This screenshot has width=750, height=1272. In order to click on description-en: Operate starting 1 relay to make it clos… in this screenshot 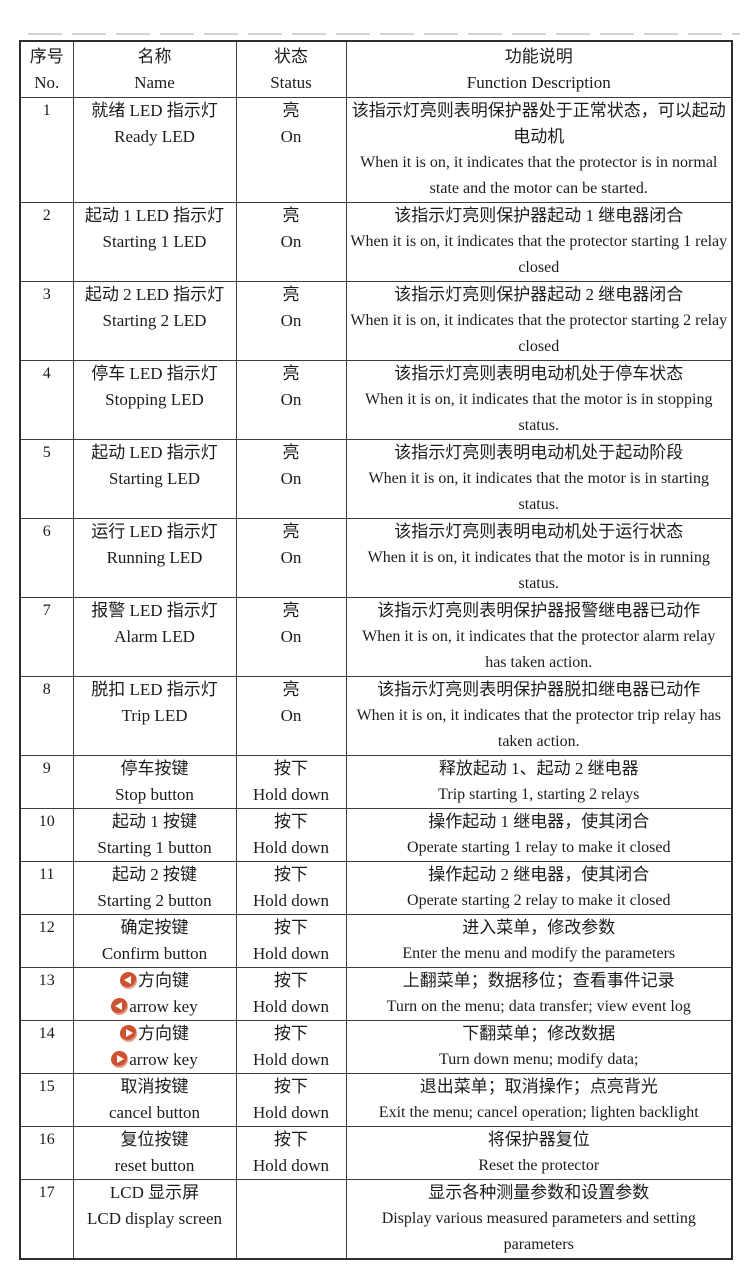, I will do `click(539, 847)`.